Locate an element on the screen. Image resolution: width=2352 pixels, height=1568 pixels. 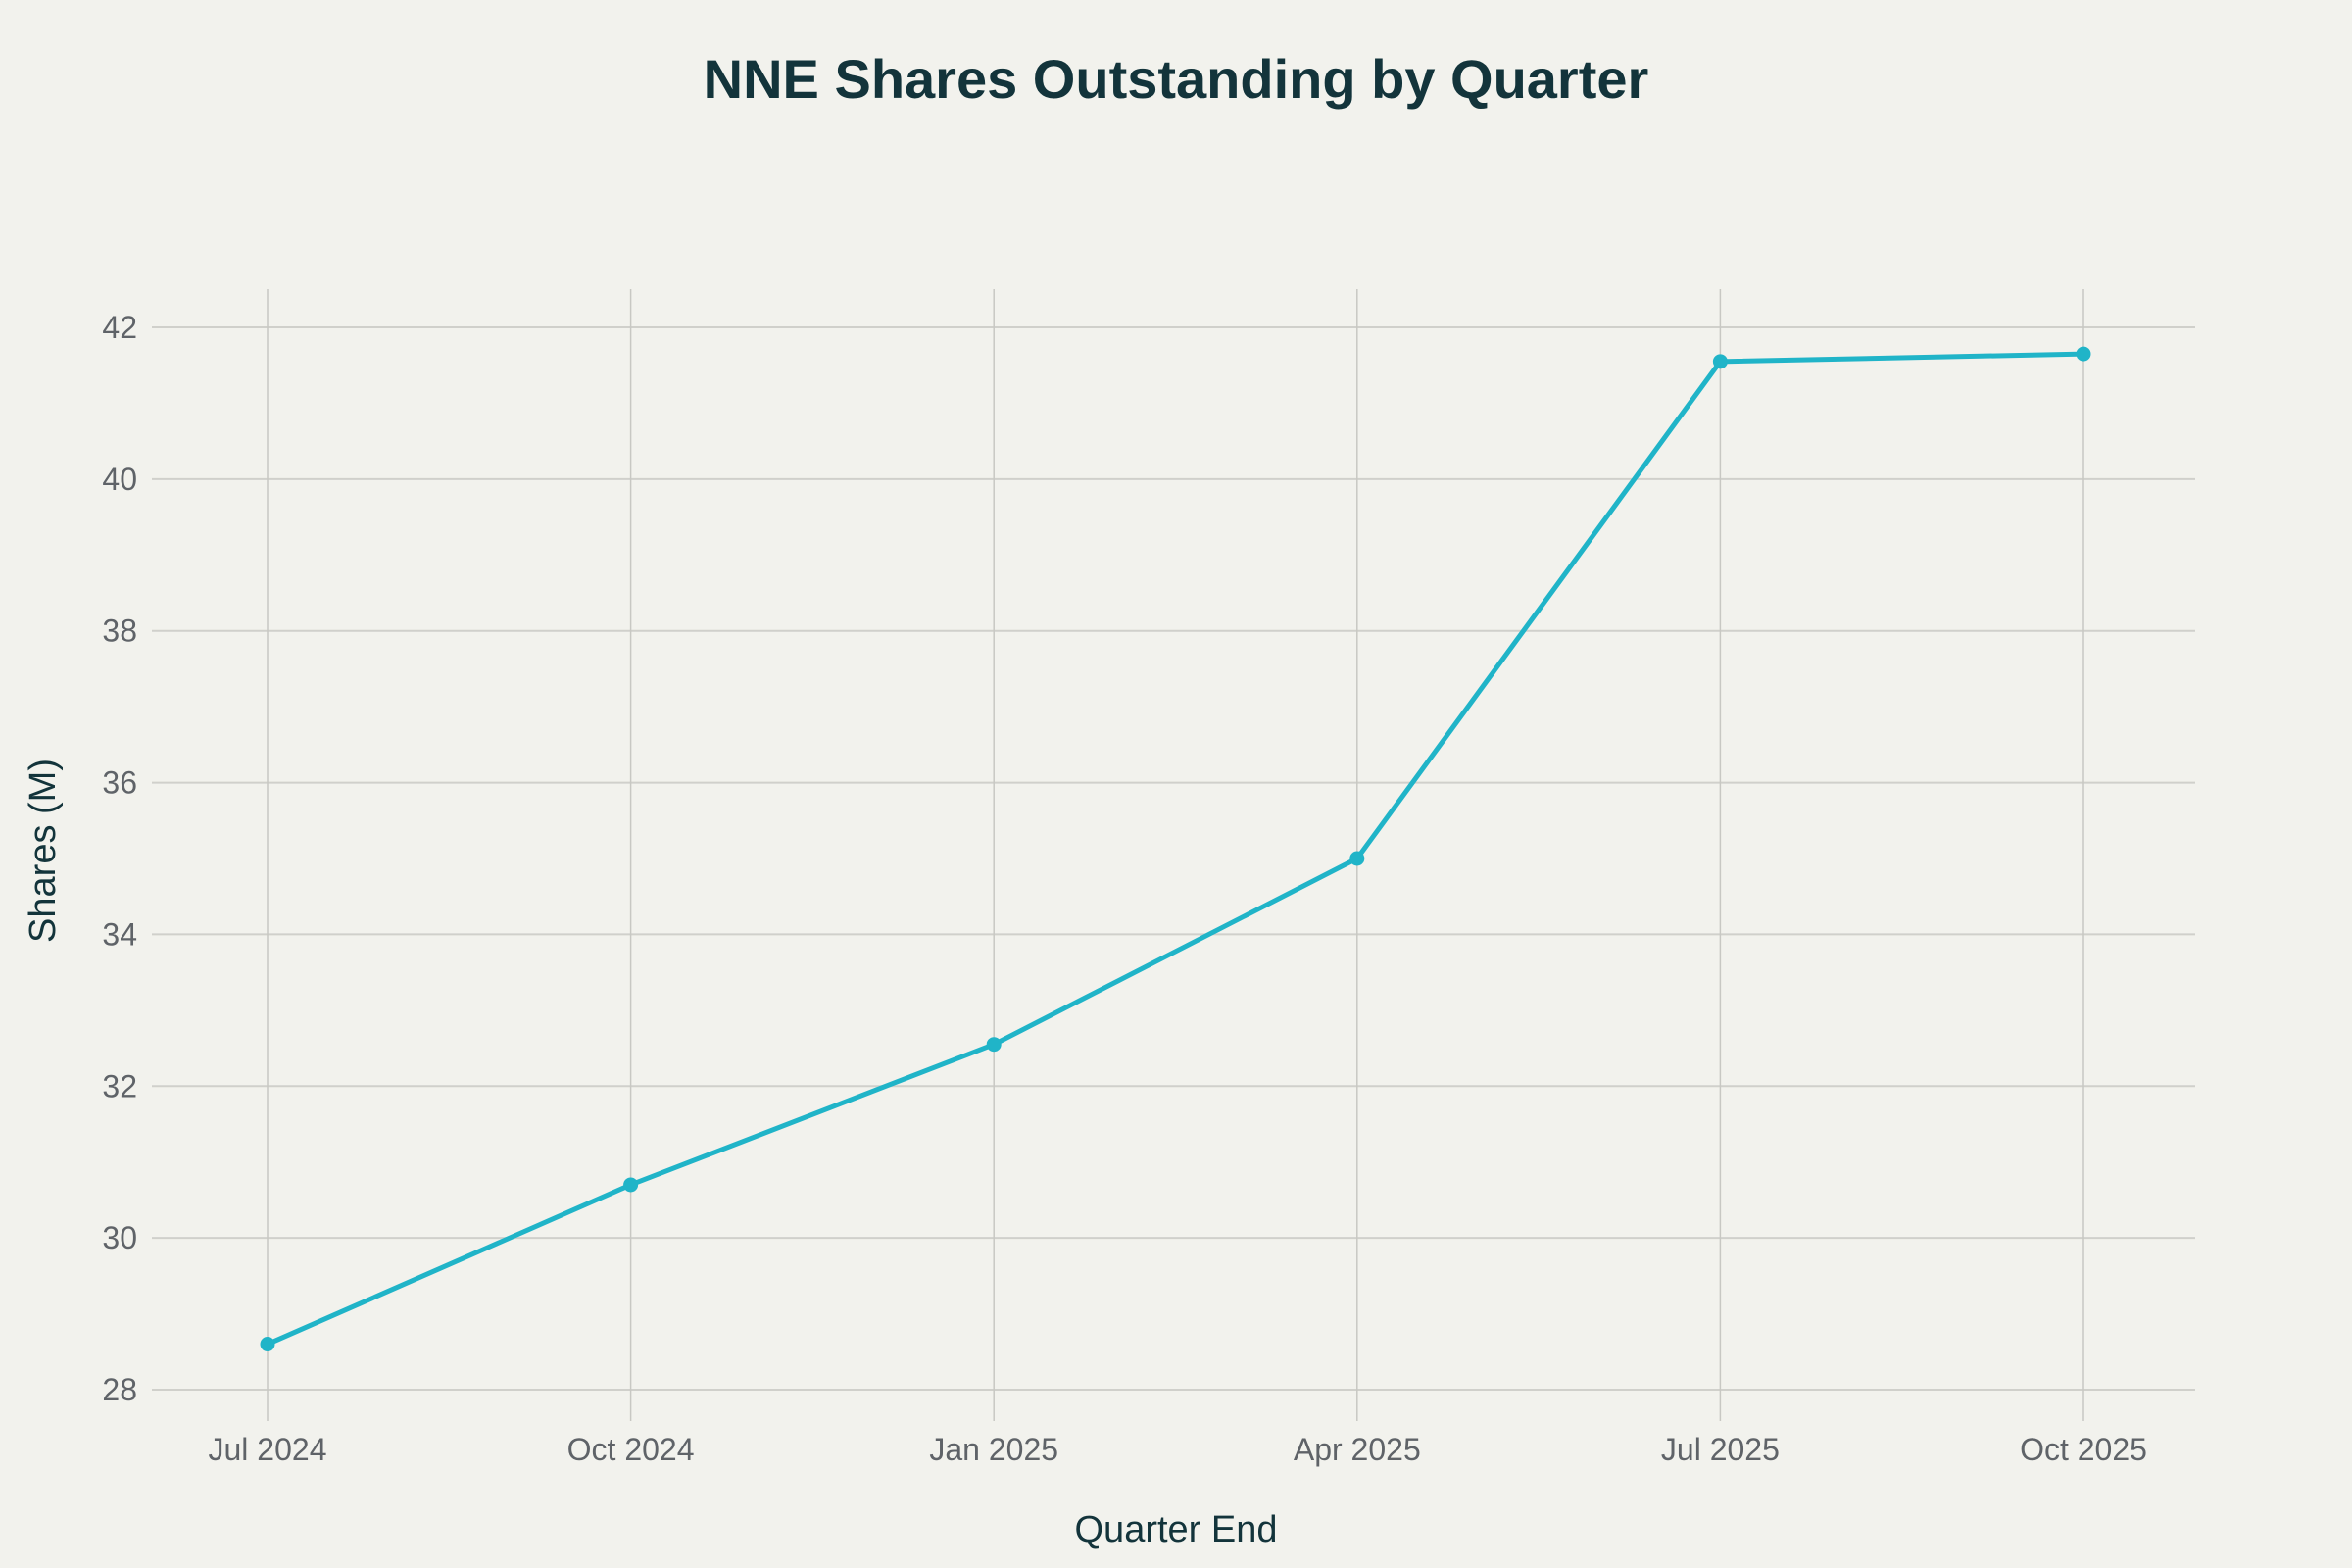
x-axis-title: Quarter End is located at coordinates (1176, 1529).